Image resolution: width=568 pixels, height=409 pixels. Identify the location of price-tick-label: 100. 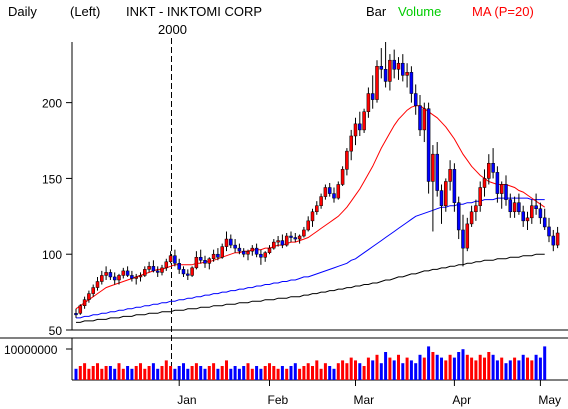
(52, 255).